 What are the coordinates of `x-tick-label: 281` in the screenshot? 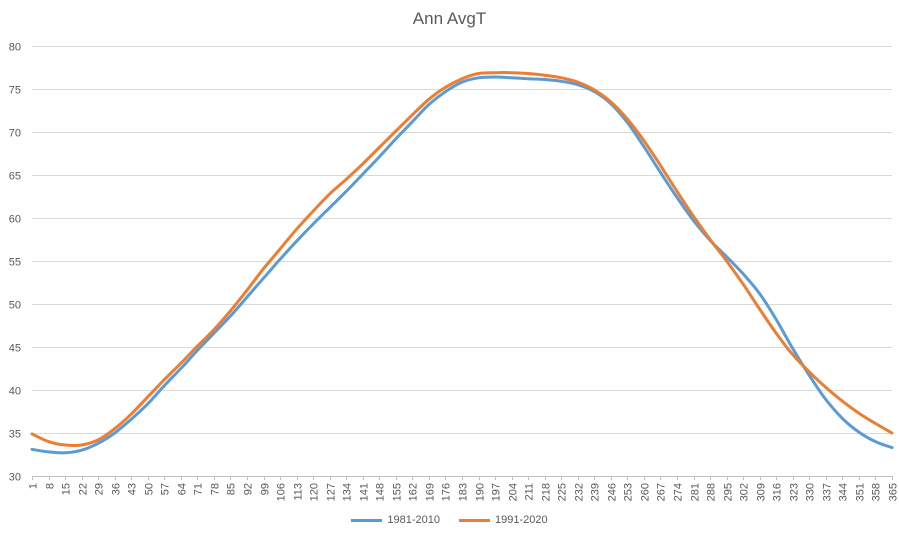 It's located at (696, 492).